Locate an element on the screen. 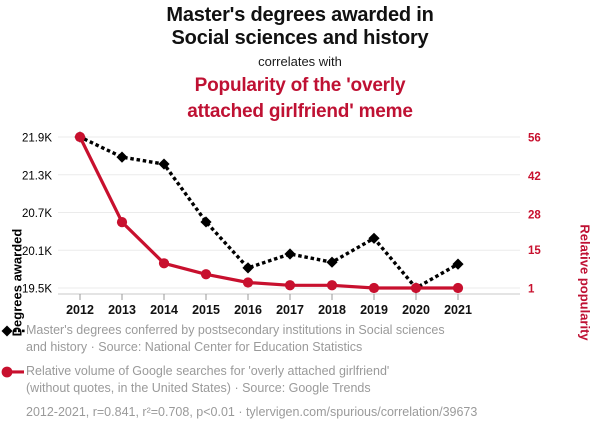 The height and width of the screenshot is (436, 600). page-subtitle-line2: attached girlfriend' meme is located at coordinates (300, 111).